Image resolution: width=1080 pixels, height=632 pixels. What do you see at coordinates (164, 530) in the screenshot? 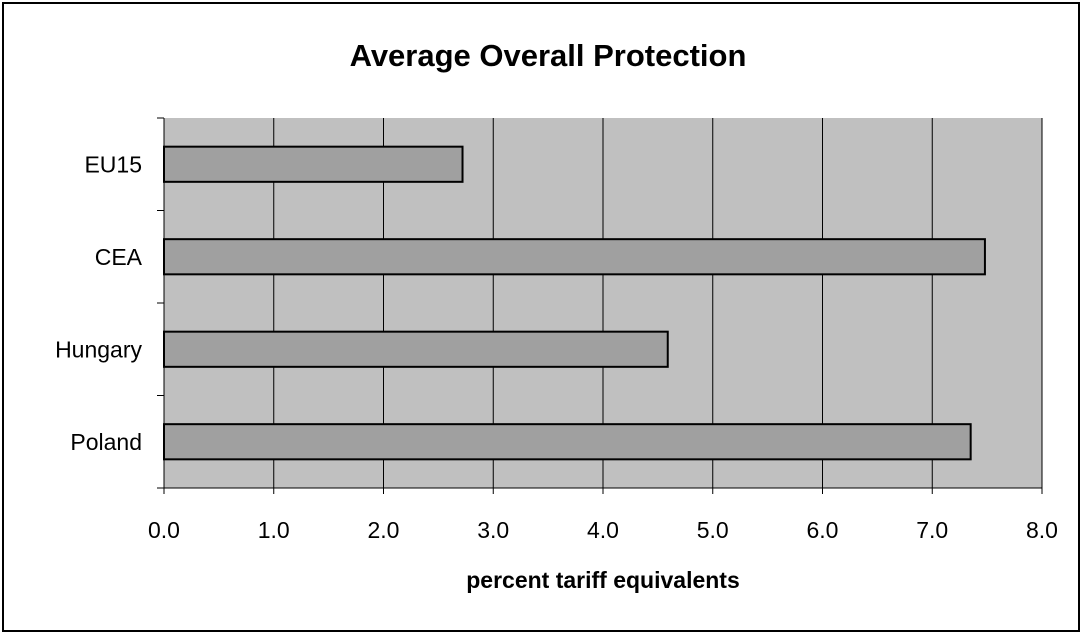
I see `x-tick-label: 0.0` at bounding box center [164, 530].